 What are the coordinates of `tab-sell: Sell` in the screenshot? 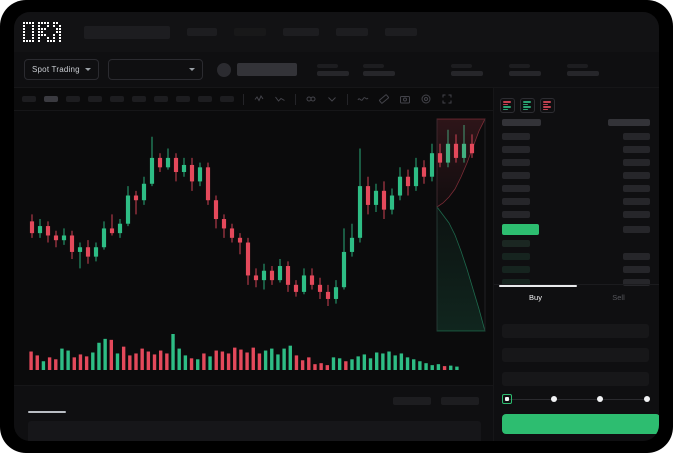 It's located at (618, 297).